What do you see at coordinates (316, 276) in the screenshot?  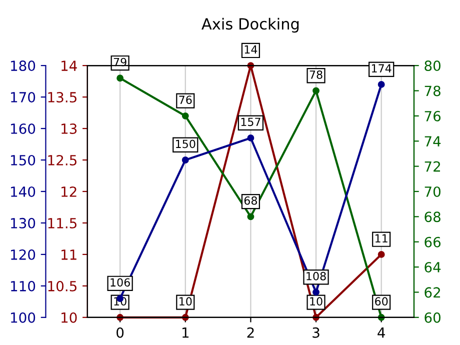 I see `data-label: 108` at bounding box center [316, 276].